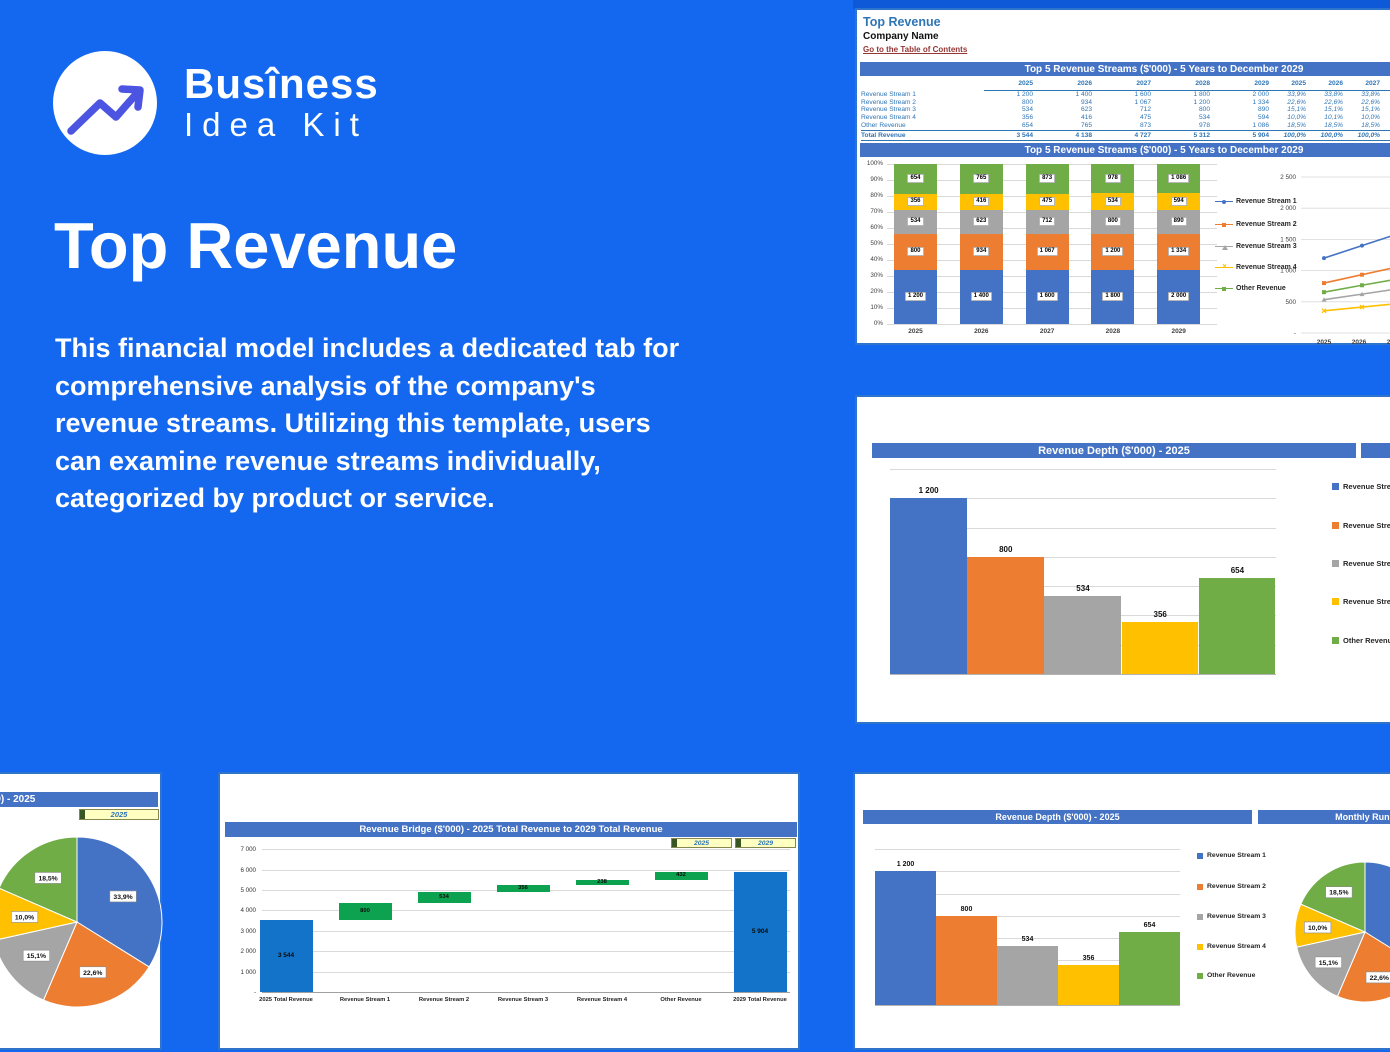 The image size is (1390, 1052). What do you see at coordinates (915, 297) in the screenshot?
I see `segment-value-label: 1 200` at bounding box center [915, 297].